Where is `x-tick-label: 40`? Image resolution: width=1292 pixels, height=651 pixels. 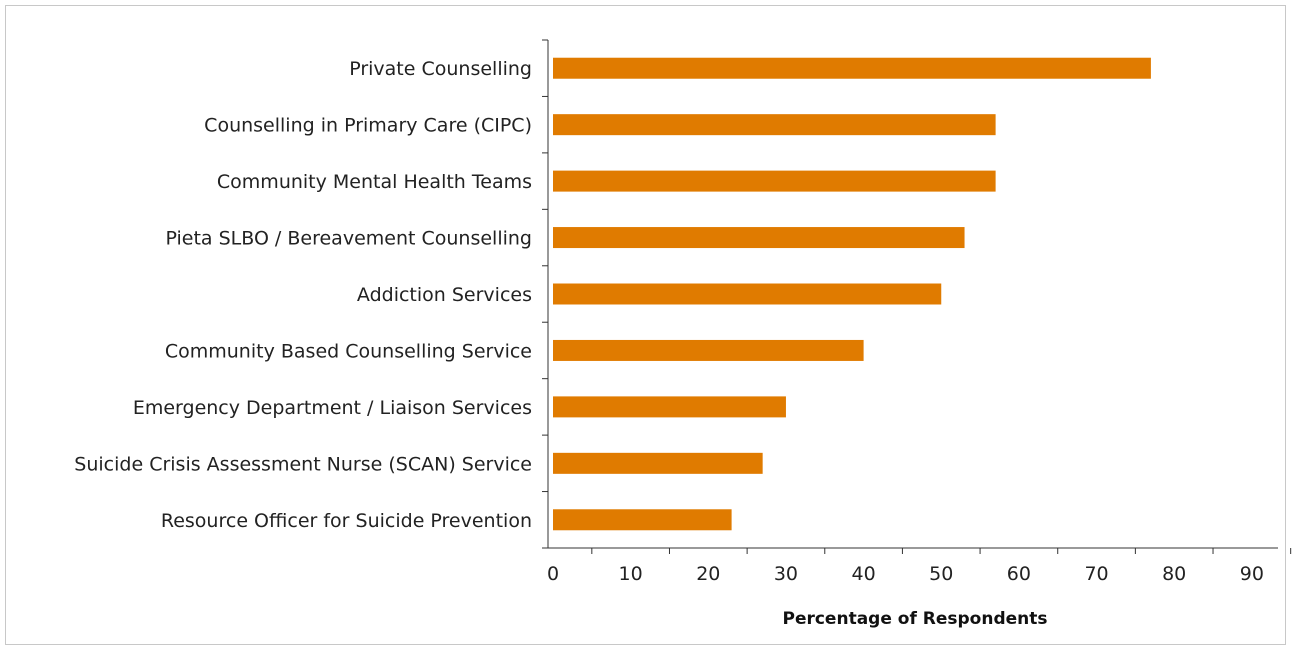 x-tick-label: 40 is located at coordinates (864, 574).